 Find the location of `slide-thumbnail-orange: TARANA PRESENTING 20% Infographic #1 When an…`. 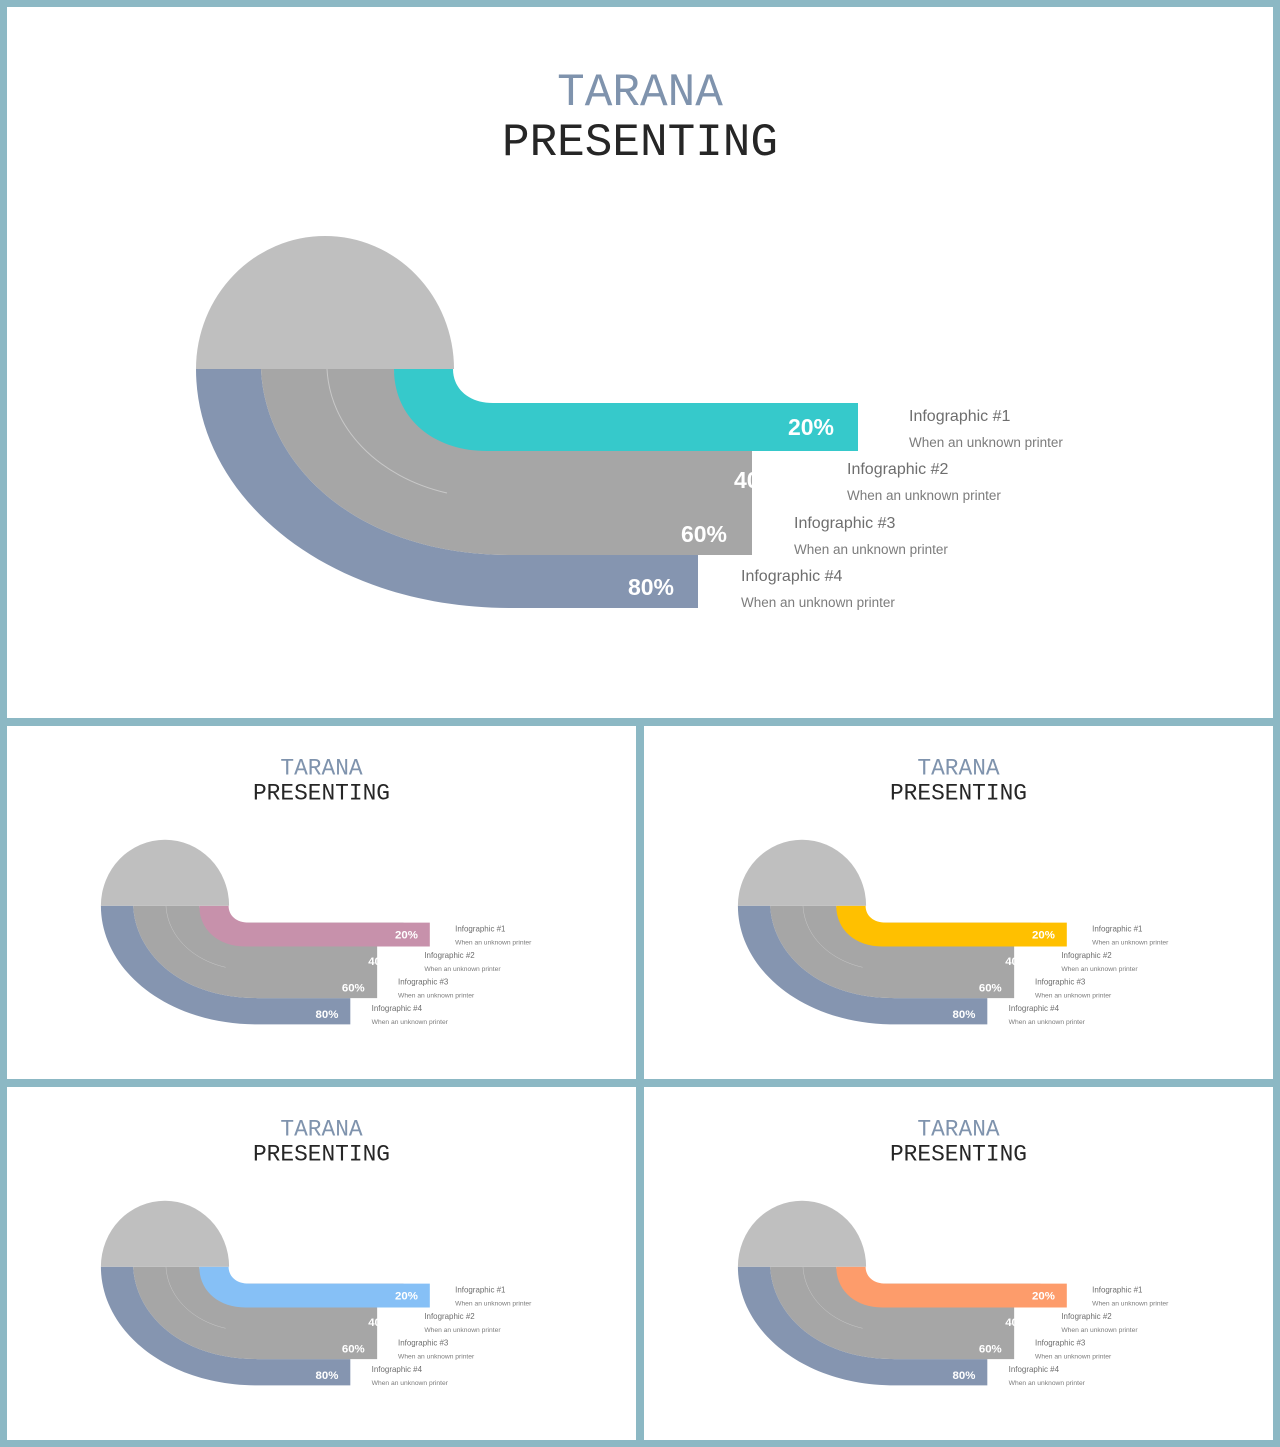

slide-thumbnail-orange: TARANA PRESENTING 20% Infographic #1 When an… is located at coordinates (958, 1263).